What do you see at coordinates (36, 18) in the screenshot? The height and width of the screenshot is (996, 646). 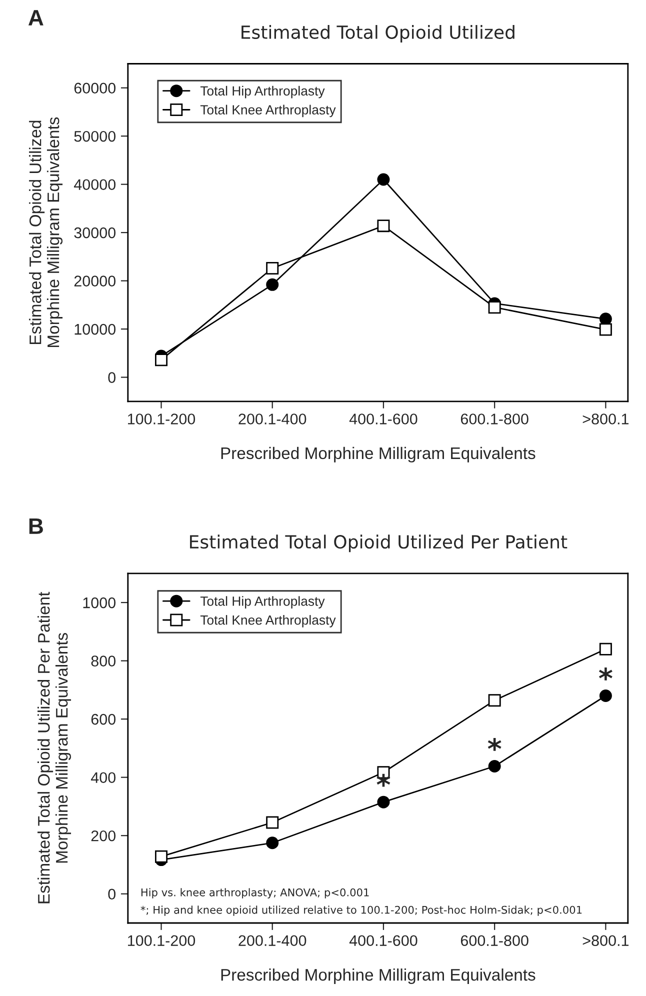 I see `text: A` at bounding box center [36, 18].